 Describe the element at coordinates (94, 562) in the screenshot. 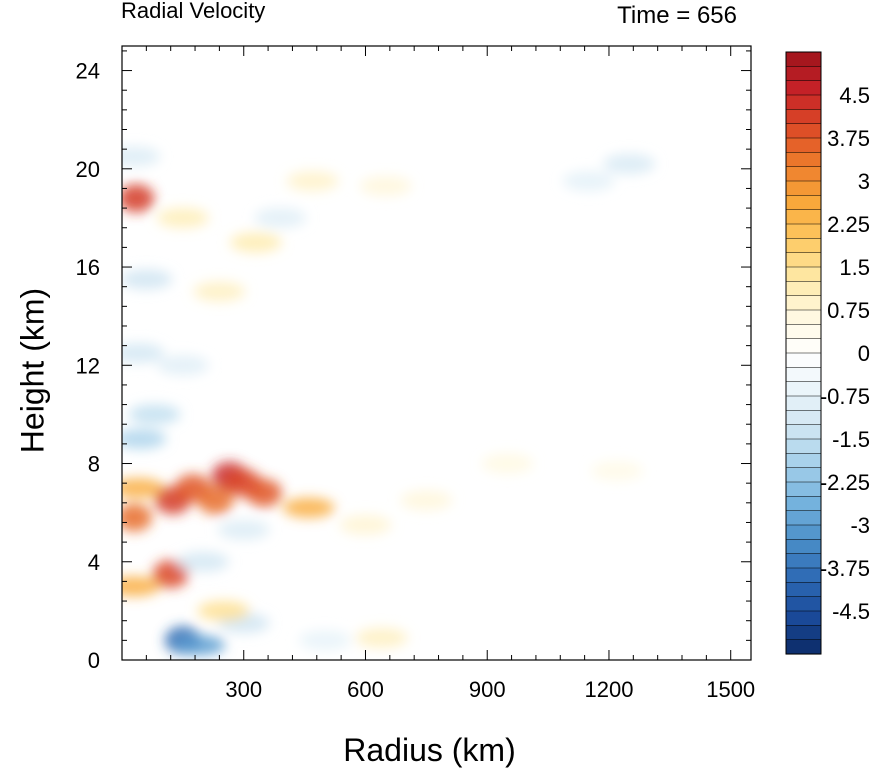

I see `y-tick-label: 4` at that location.